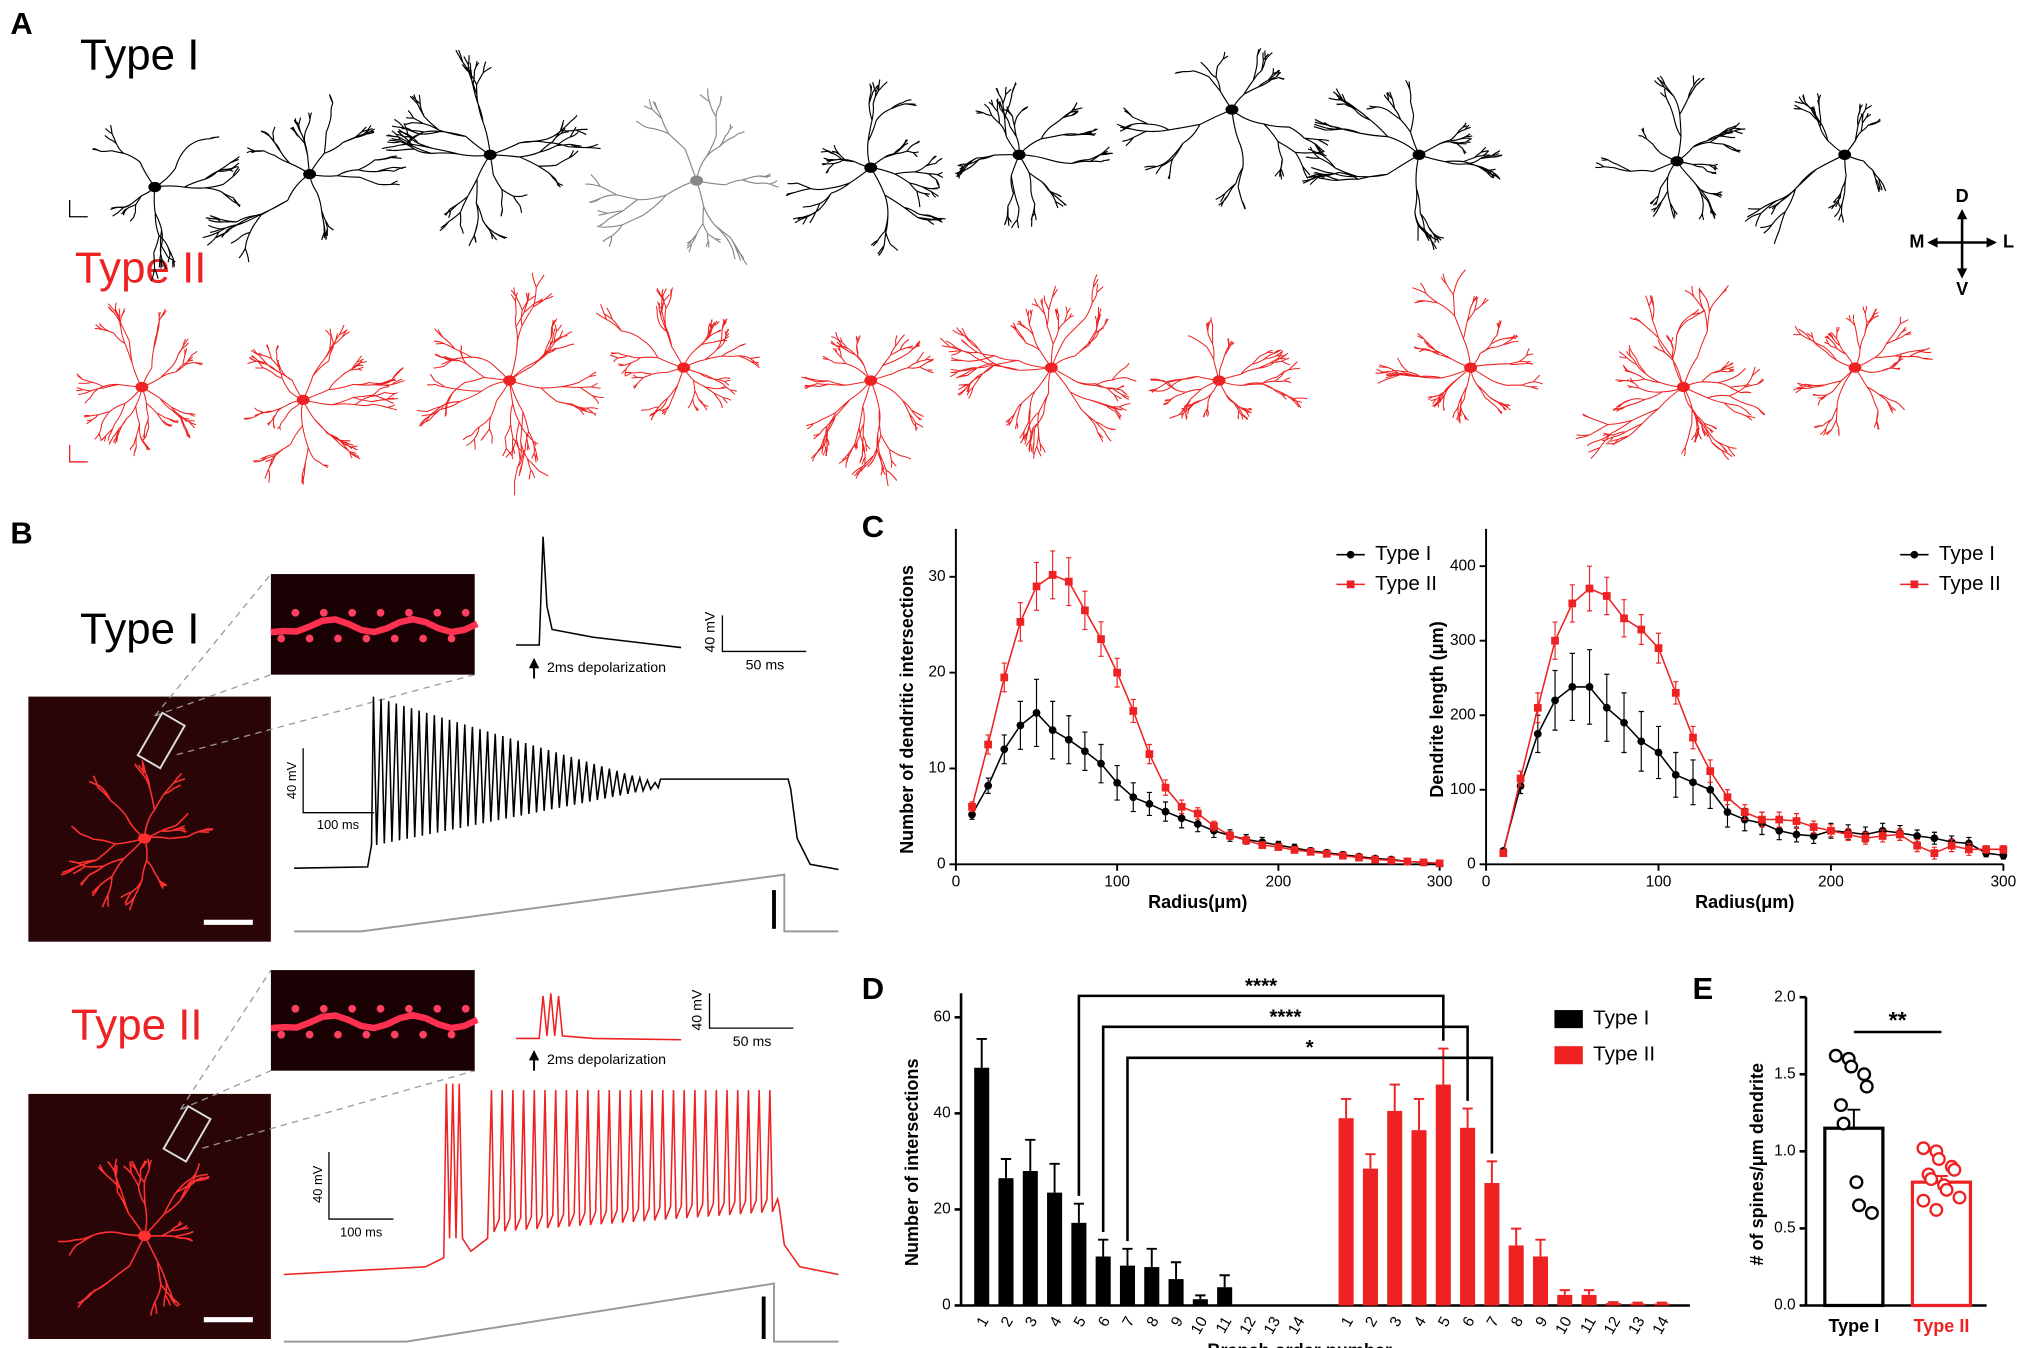 This screenshot has width=2023, height=1348. What do you see at coordinates (942, 1112) in the screenshot?
I see `y-tick-label: 40` at bounding box center [942, 1112].